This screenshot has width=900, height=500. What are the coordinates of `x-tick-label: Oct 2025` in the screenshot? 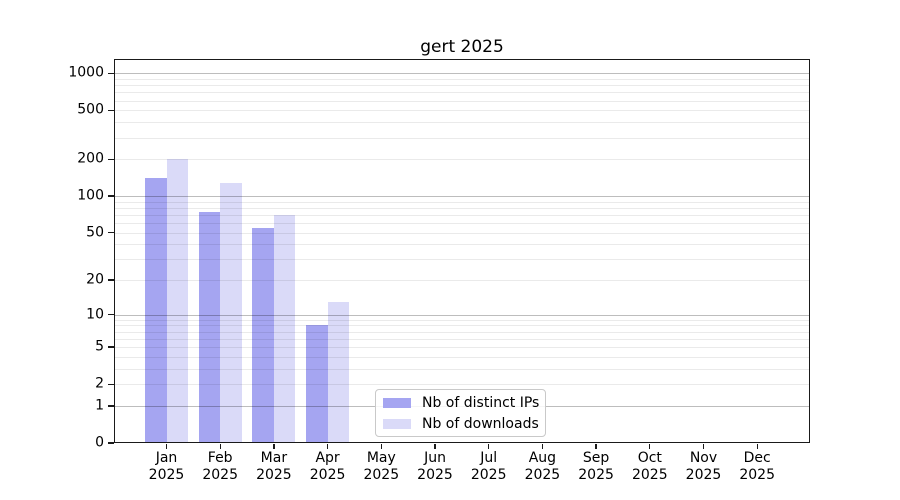 It's located at (650, 467).